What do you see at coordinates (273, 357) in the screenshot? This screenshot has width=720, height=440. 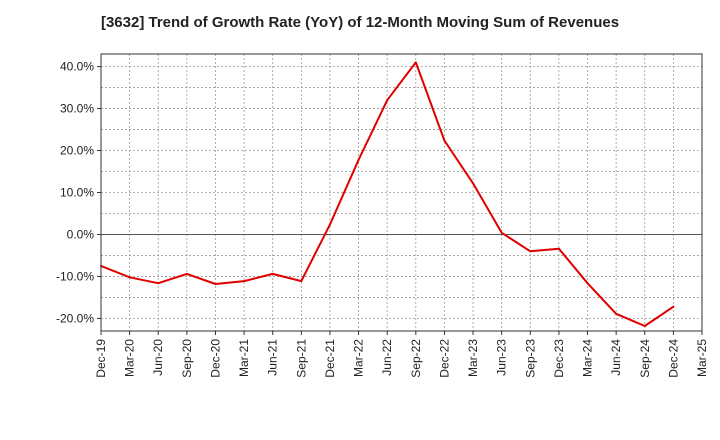 I see `x-tick-label: Jun-21` at bounding box center [273, 357].